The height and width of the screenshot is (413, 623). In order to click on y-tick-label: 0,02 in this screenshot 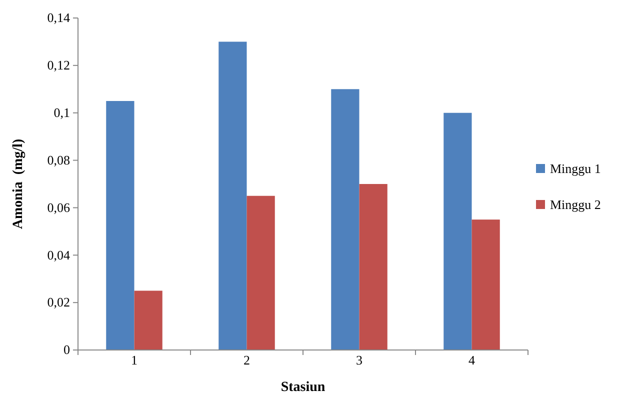, I will do `click(58, 302)`.